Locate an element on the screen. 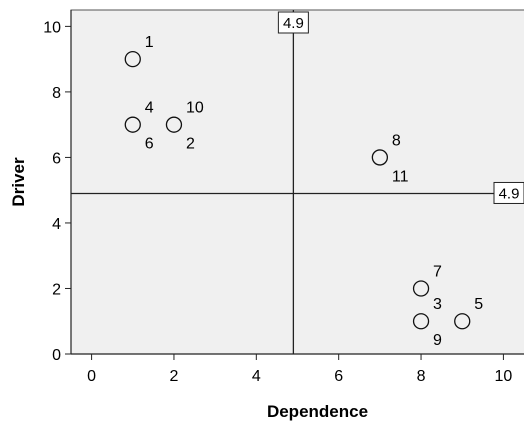  x-tick-label: 0 is located at coordinates (91, 376).